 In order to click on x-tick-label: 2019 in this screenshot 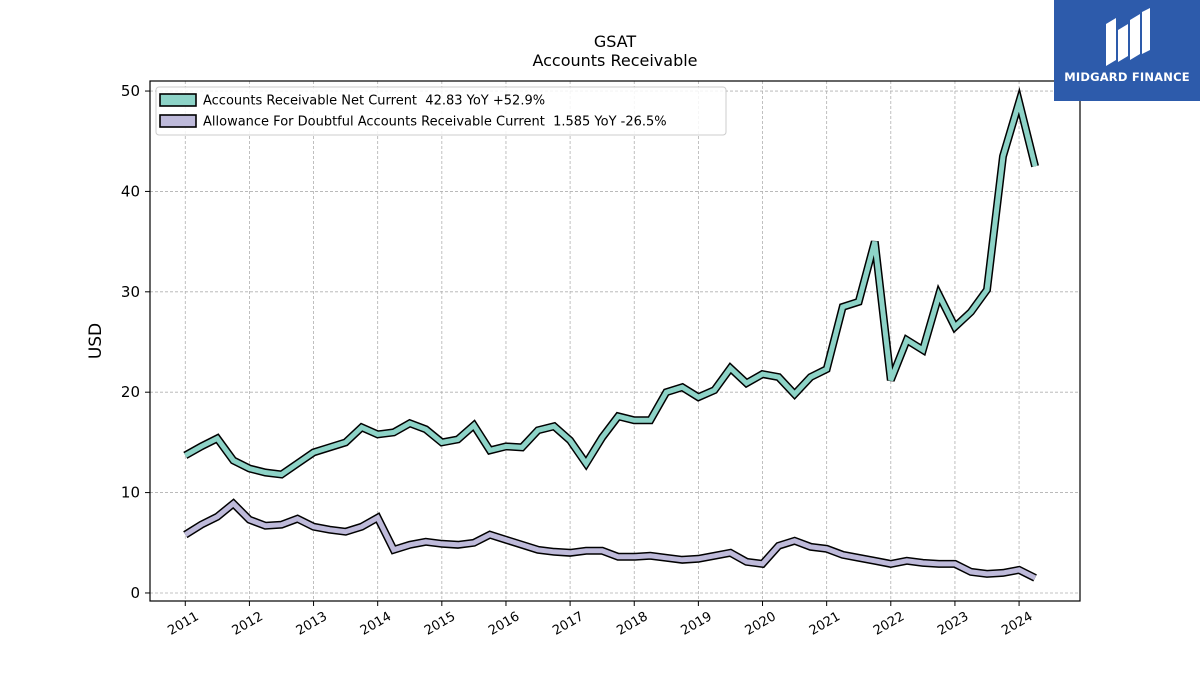, I will do `click(697, 624)`.